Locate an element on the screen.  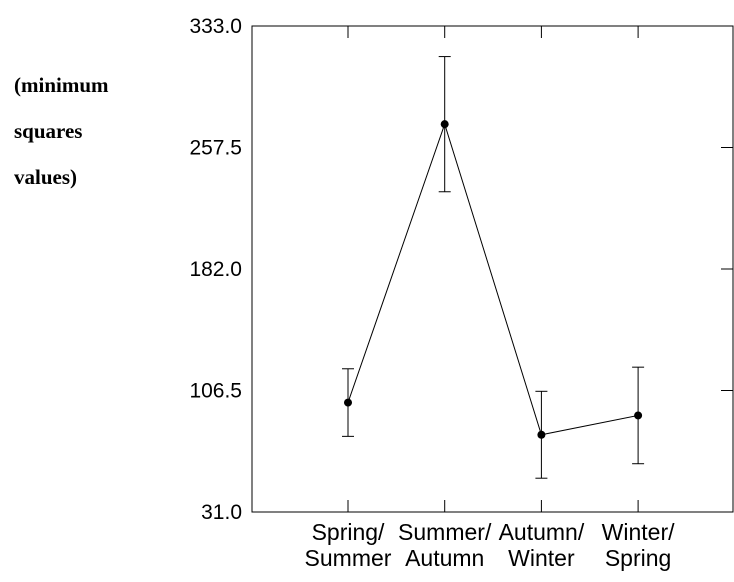
y-tick-label: 257.5 is located at coordinates (215, 148).